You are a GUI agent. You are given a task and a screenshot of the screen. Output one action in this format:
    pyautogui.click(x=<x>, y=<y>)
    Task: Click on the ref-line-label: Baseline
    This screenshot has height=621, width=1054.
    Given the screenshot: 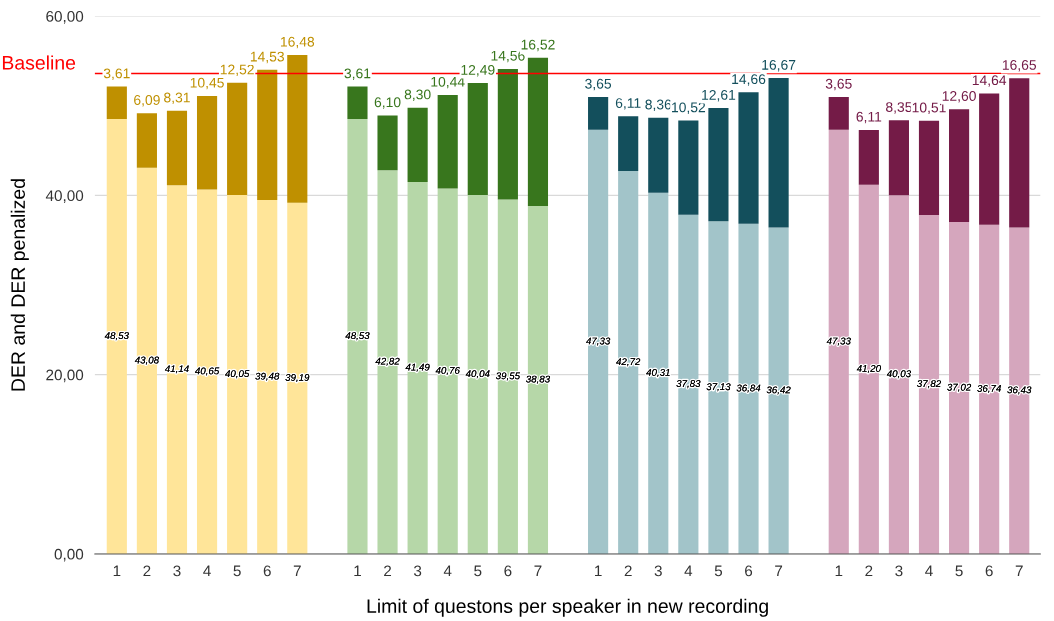 What is the action you would take?
    pyautogui.click(x=39, y=62)
    